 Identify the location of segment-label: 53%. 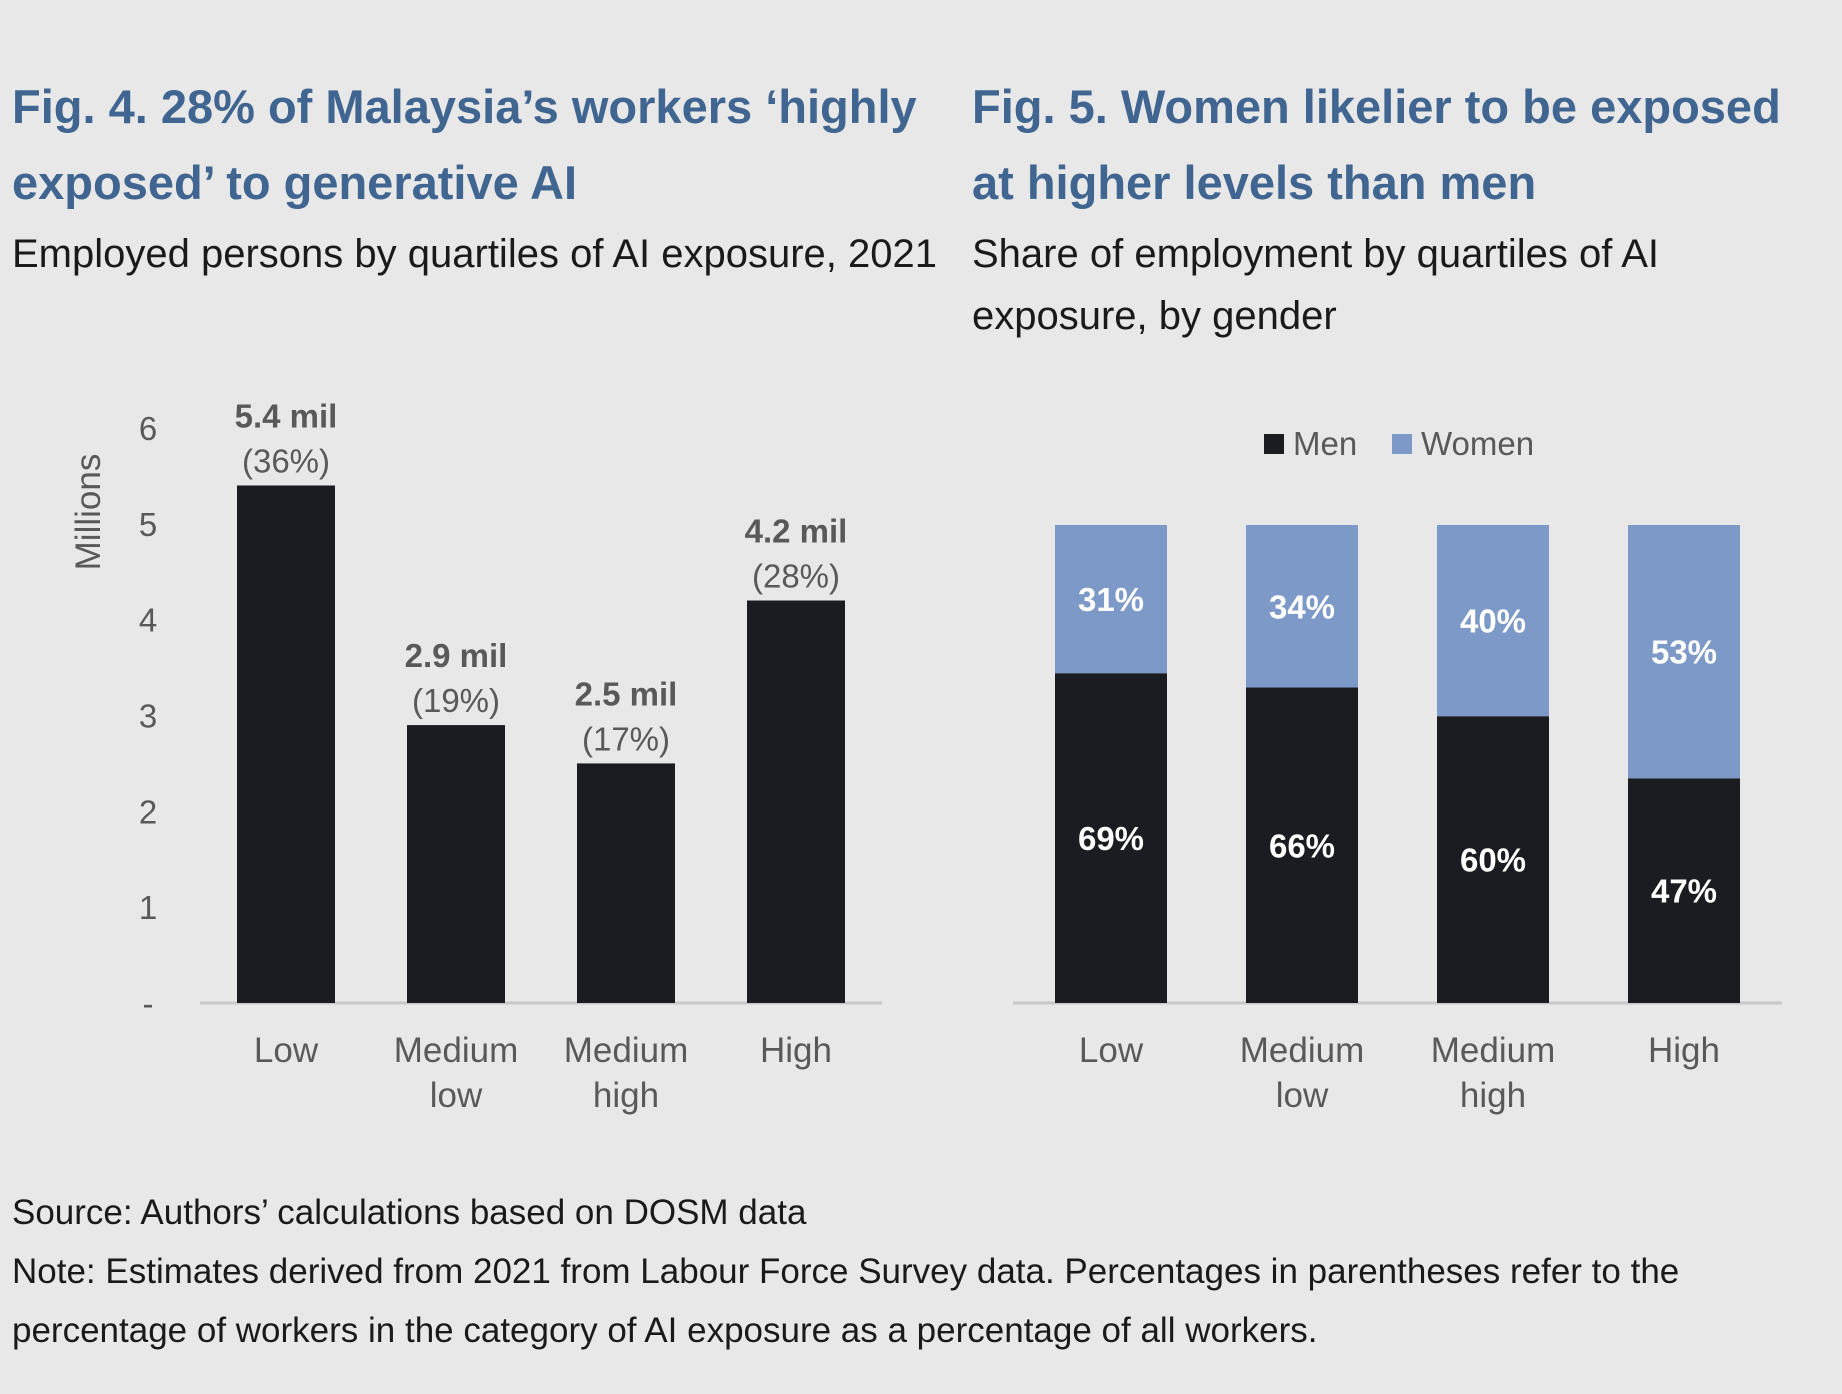
(1684, 652).